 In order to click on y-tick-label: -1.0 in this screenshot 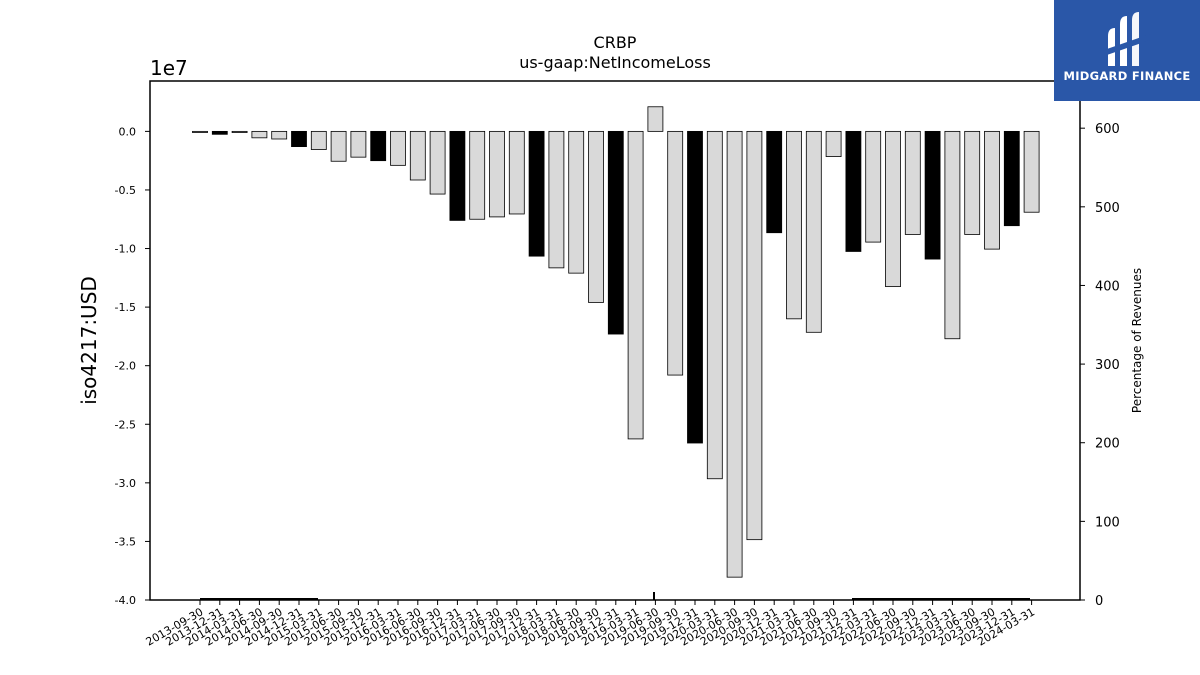, I will do `click(125, 249)`.